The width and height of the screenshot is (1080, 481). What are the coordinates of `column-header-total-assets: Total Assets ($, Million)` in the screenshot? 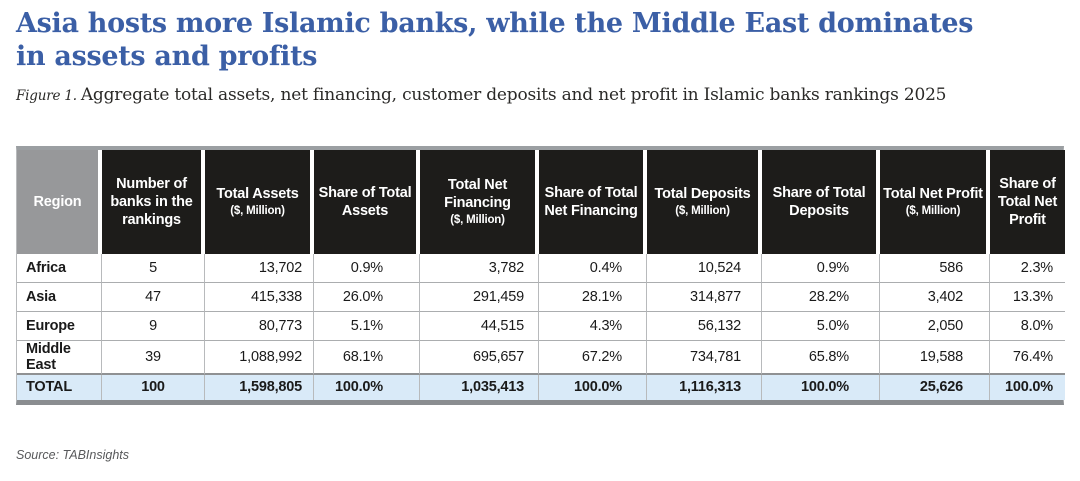 It's located at (259, 201).